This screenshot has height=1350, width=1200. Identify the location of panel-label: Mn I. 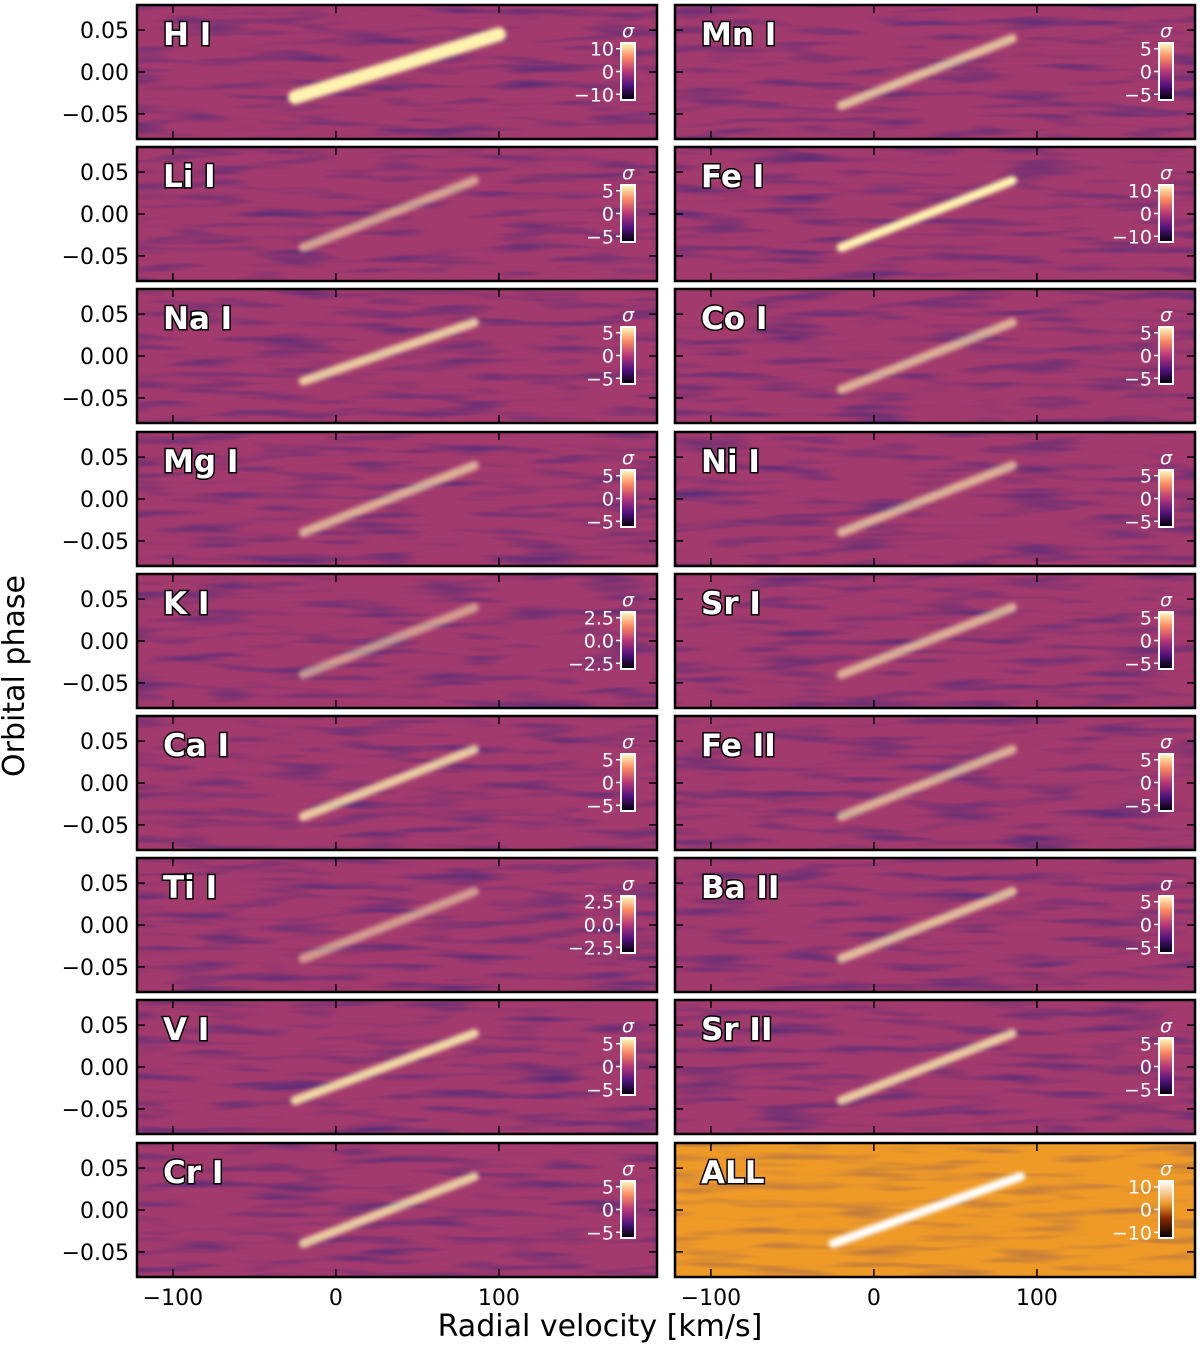
(738, 35).